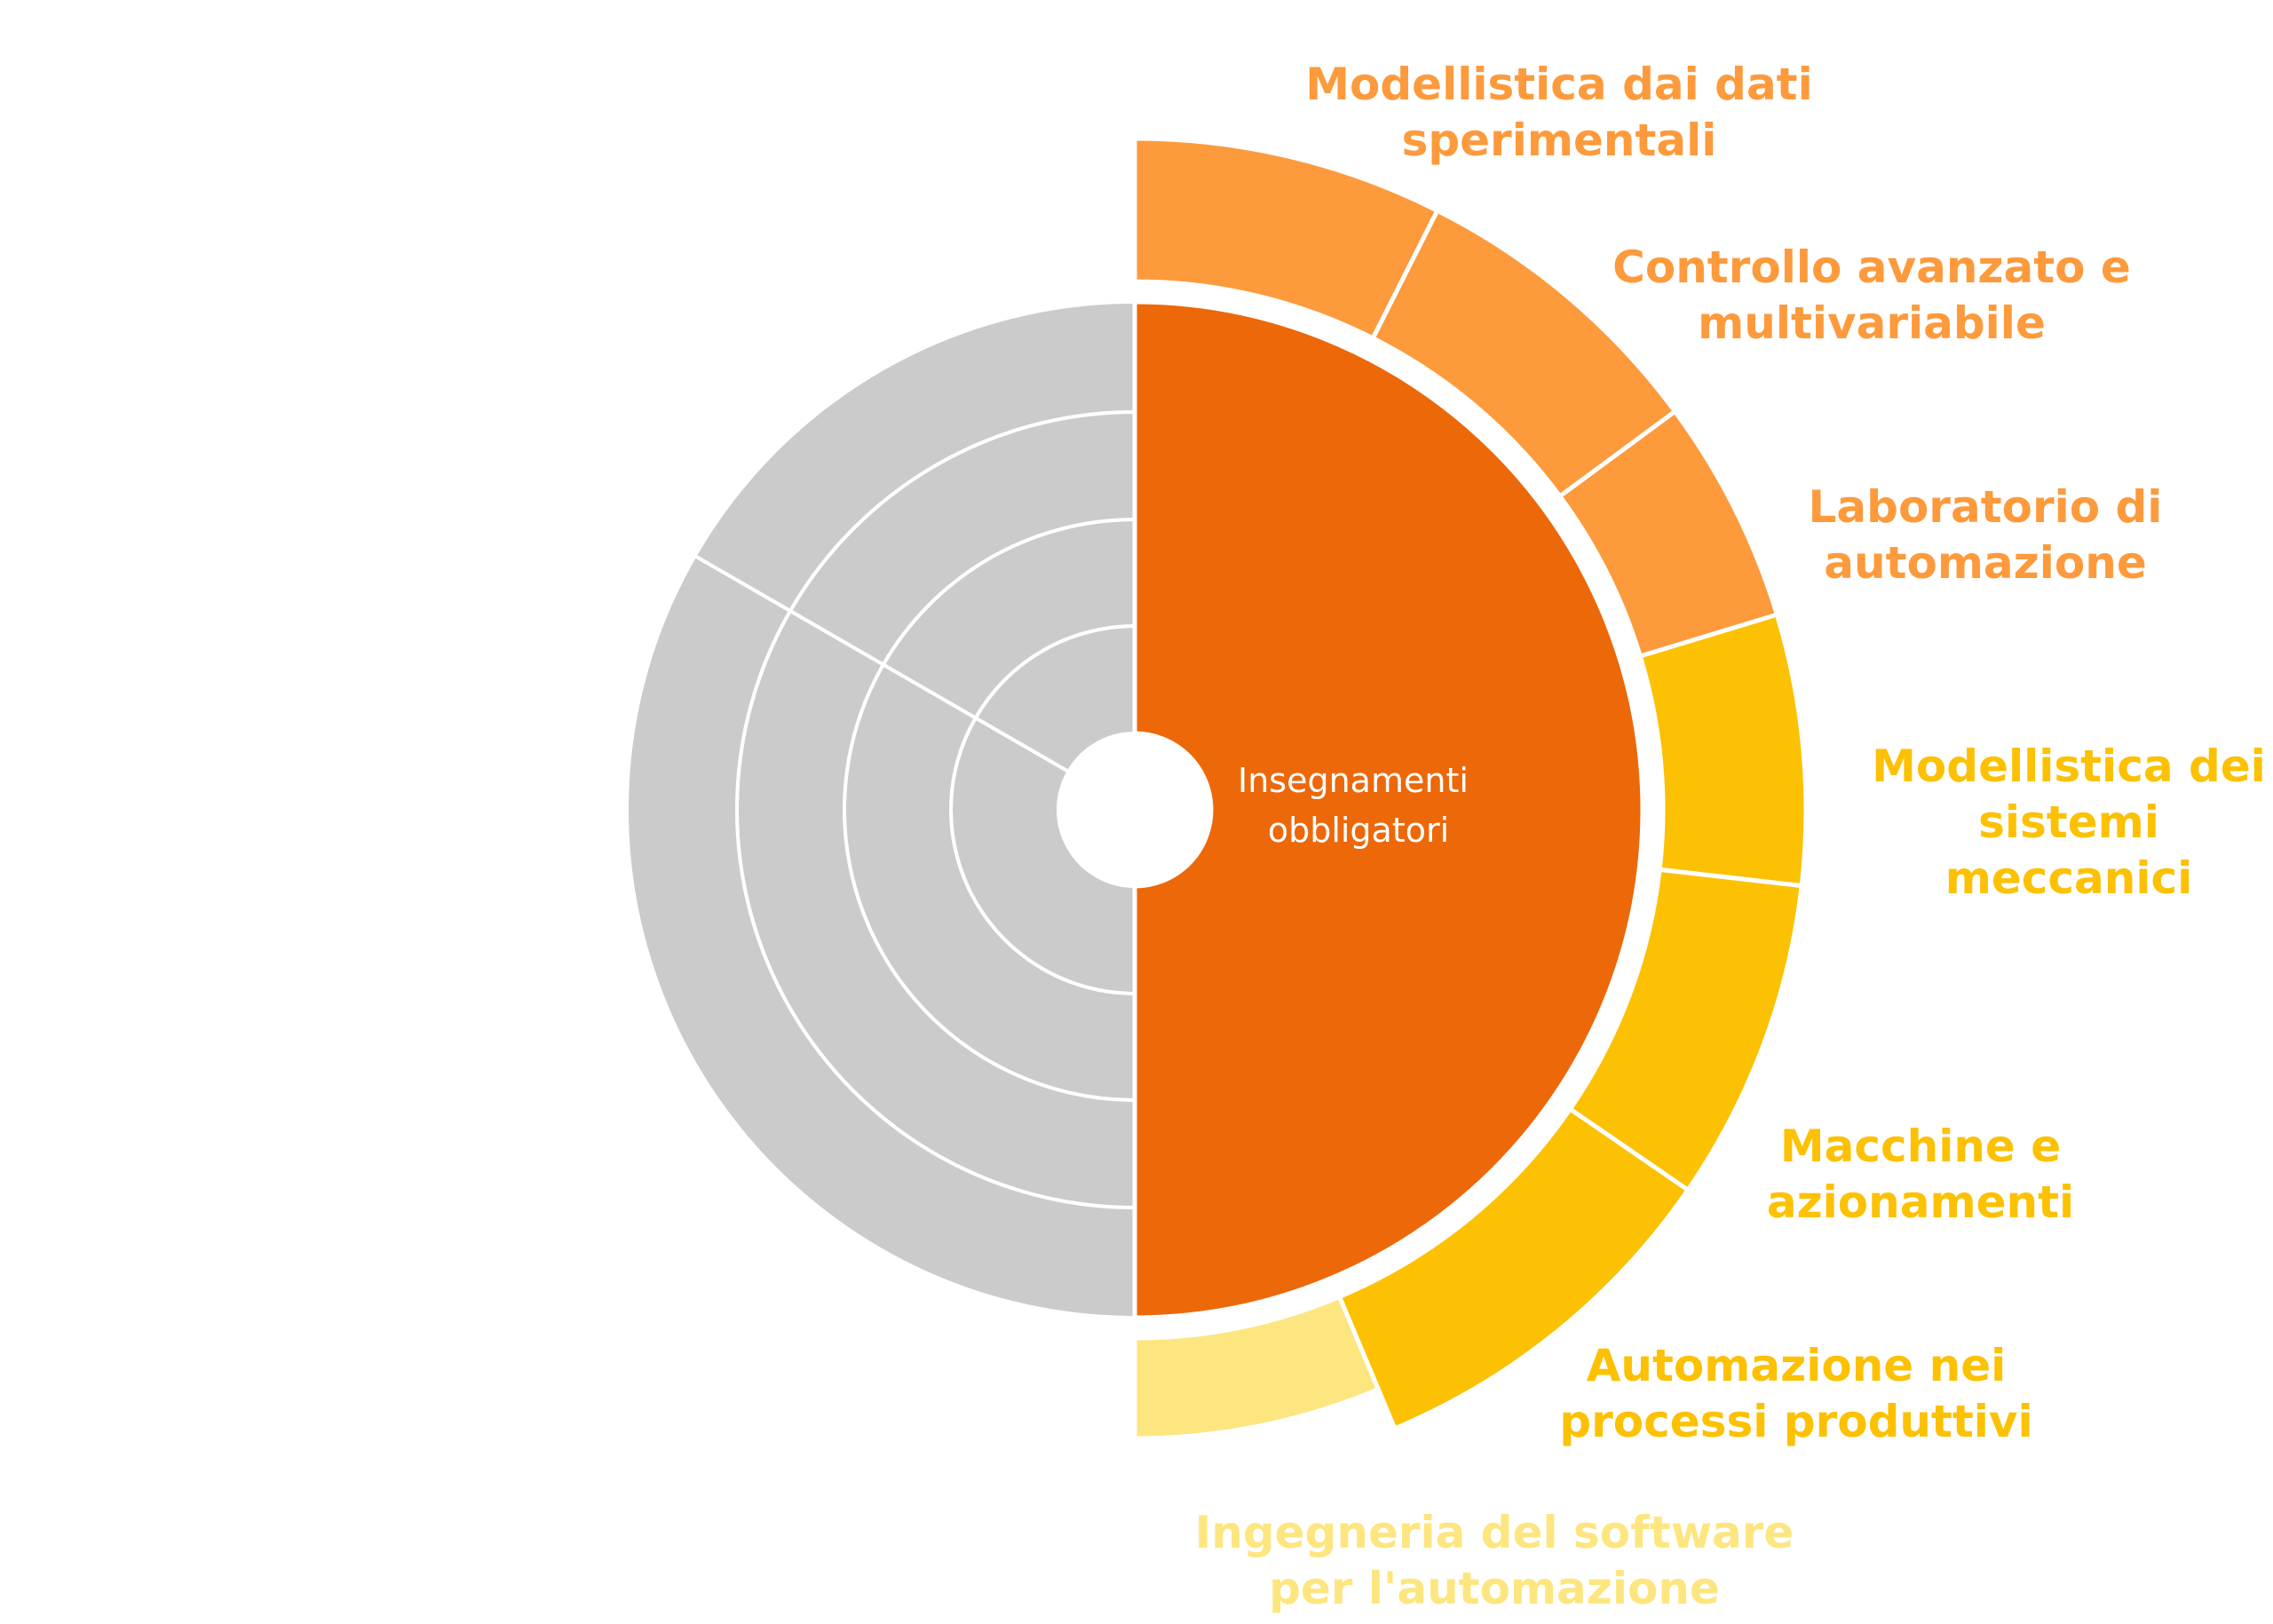  What do you see at coordinates (1559, 140) in the screenshot?
I see `segment-label-line: sperimentali` at bounding box center [1559, 140].